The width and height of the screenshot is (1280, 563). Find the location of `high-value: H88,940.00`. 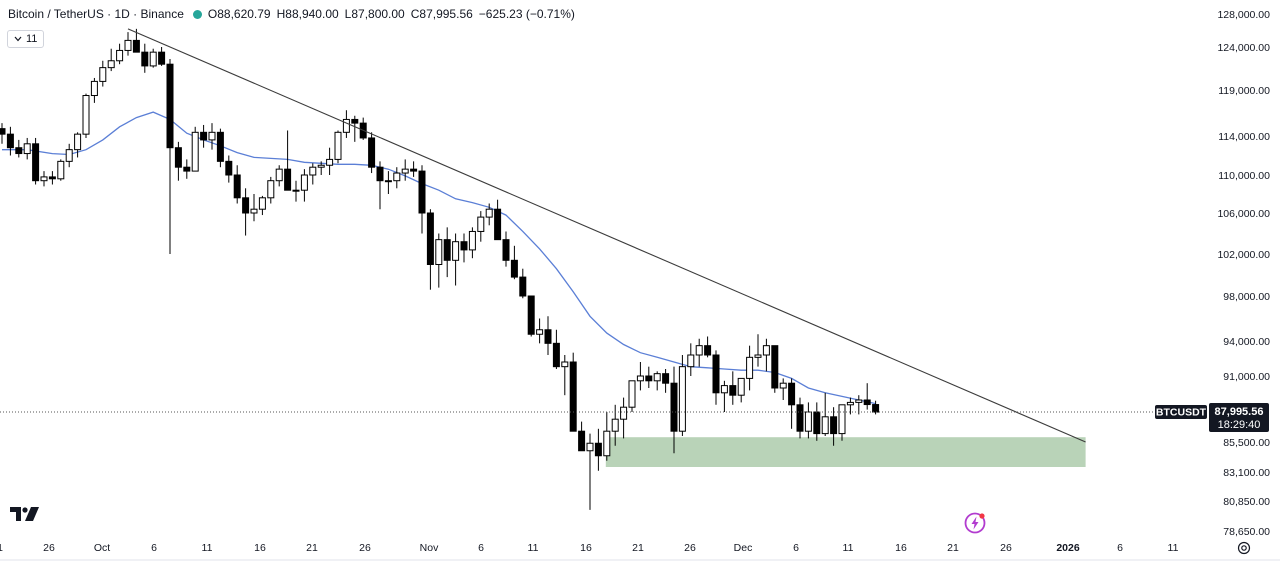

high-value: H88,940.00 is located at coordinates (307, 14).